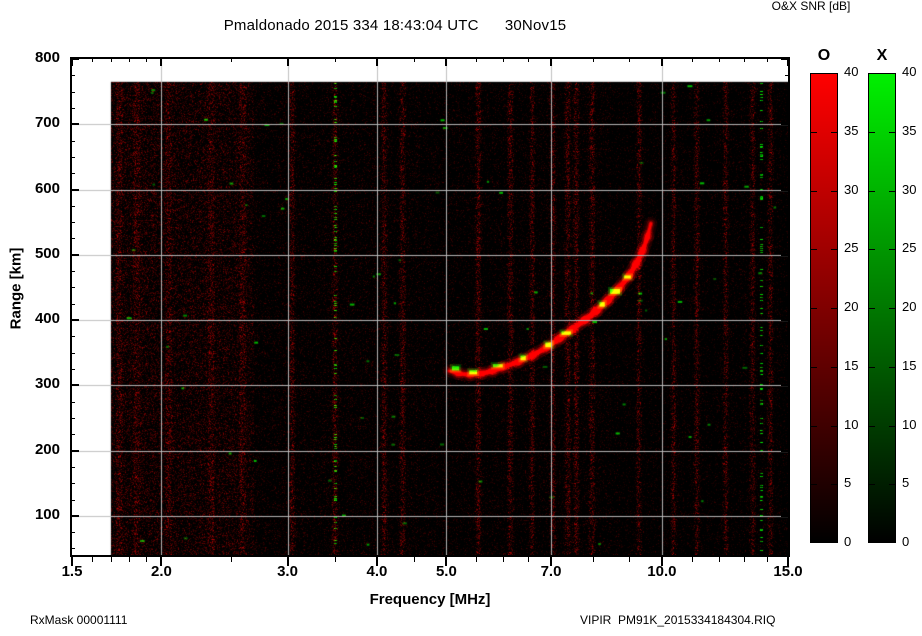 The width and height of the screenshot is (922, 636). I want to click on x-axis-tick-label: 7.0, so click(551, 571).